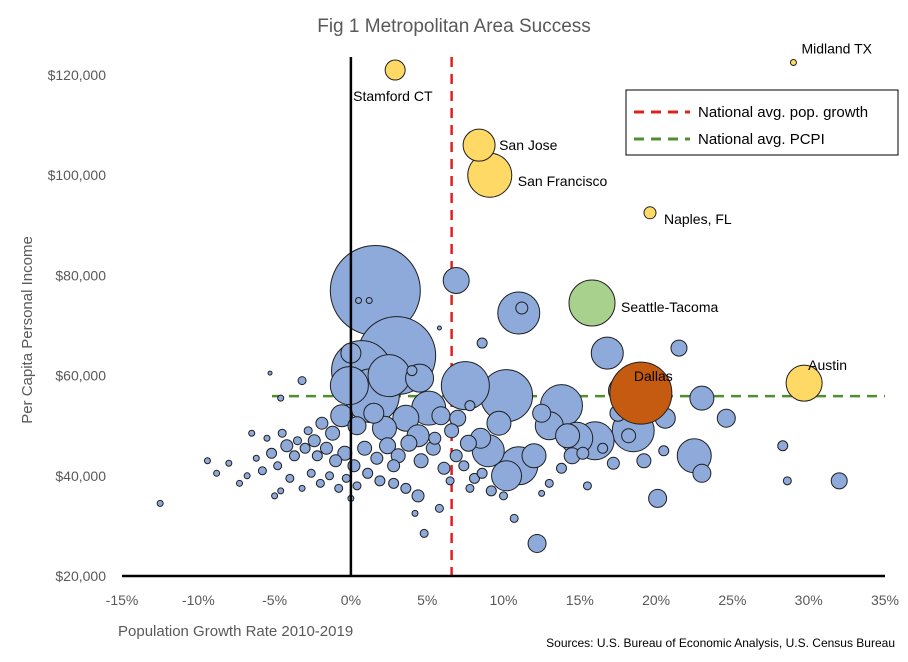  I want to click on label-stamford-ct: Stamford CT, so click(393, 96).